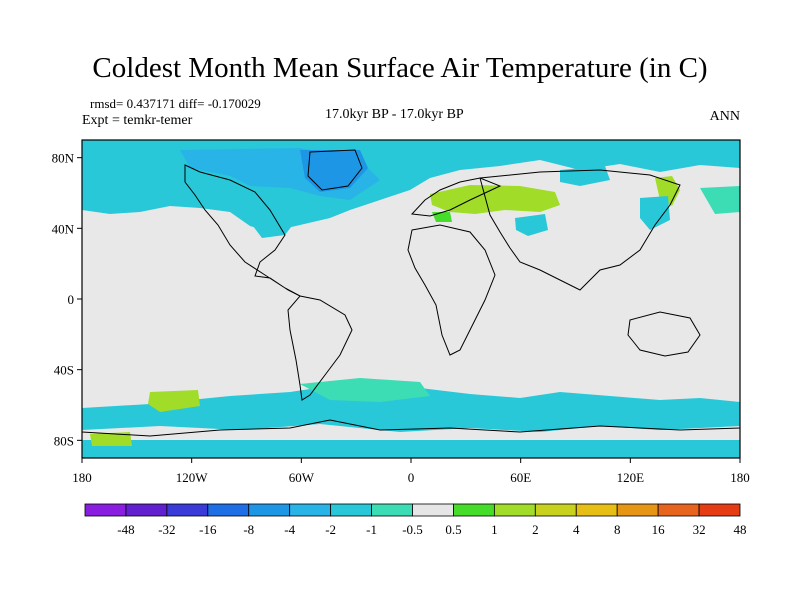 This screenshot has width=800, height=600. What do you see at coordinates (174, 401) in the screenshot?
I see `south-pacific-warm-patch` at bounding box center [174, 401].